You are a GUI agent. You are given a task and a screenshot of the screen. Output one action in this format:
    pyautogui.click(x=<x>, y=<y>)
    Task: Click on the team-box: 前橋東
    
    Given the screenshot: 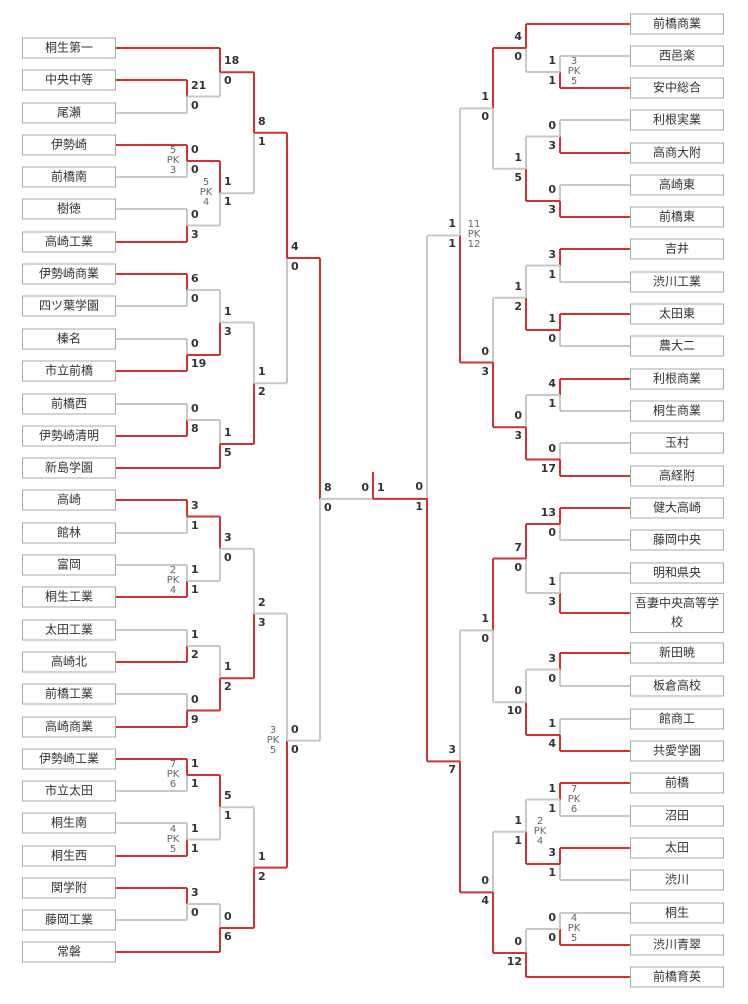 What is the action you would take?
    pyautogui.click(x=677, y=217)
    